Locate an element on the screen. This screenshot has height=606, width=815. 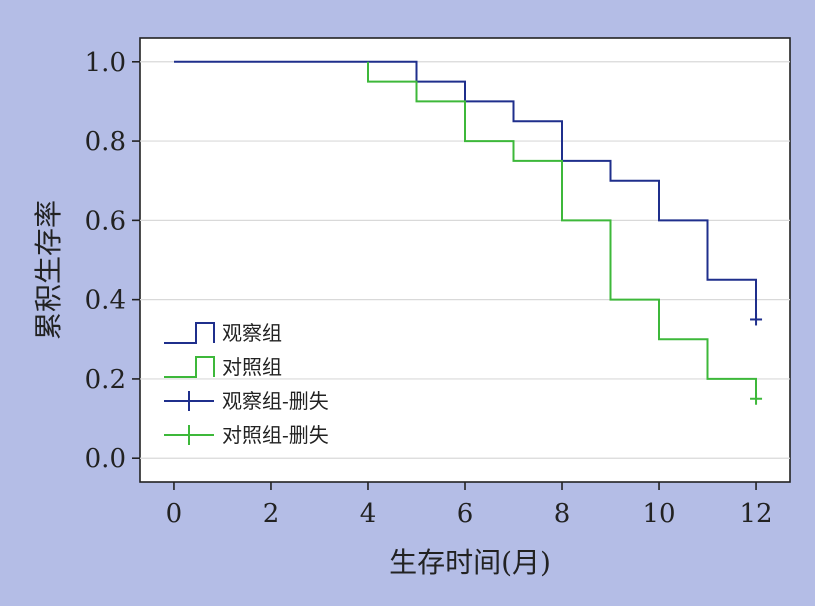
y-tick-label: 0.8 is located at coordinates (105, 142).